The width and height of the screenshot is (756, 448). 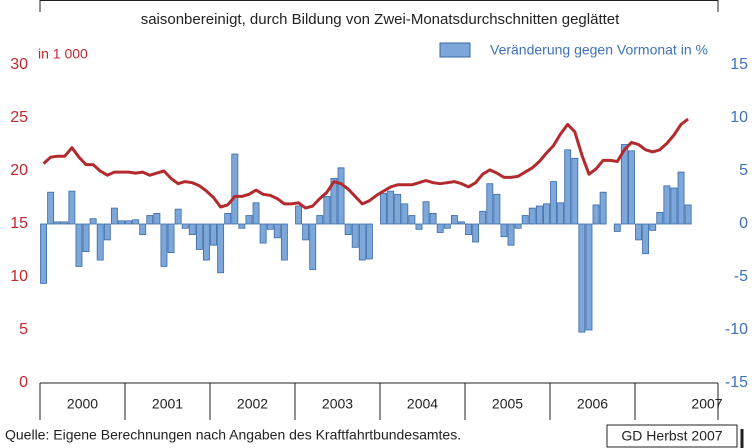 What do you see at coordinates (19, 223) in the screenshot?
I see `y-tick-label: 15` at bounding box center [19, 223].